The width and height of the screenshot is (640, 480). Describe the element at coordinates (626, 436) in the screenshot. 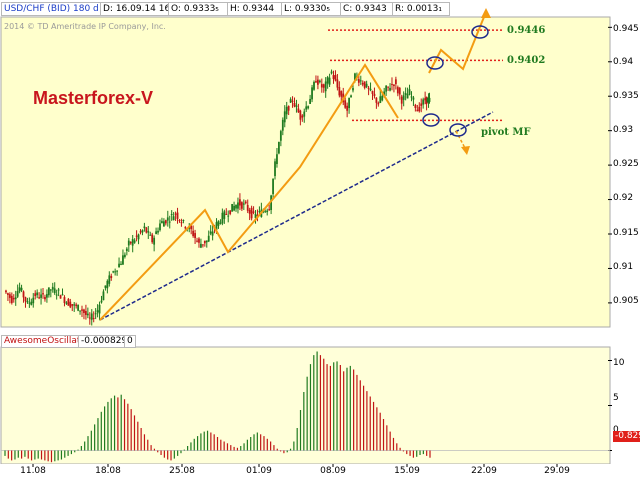

I see `indicator-last-value-badge: -0.8297` at that location.